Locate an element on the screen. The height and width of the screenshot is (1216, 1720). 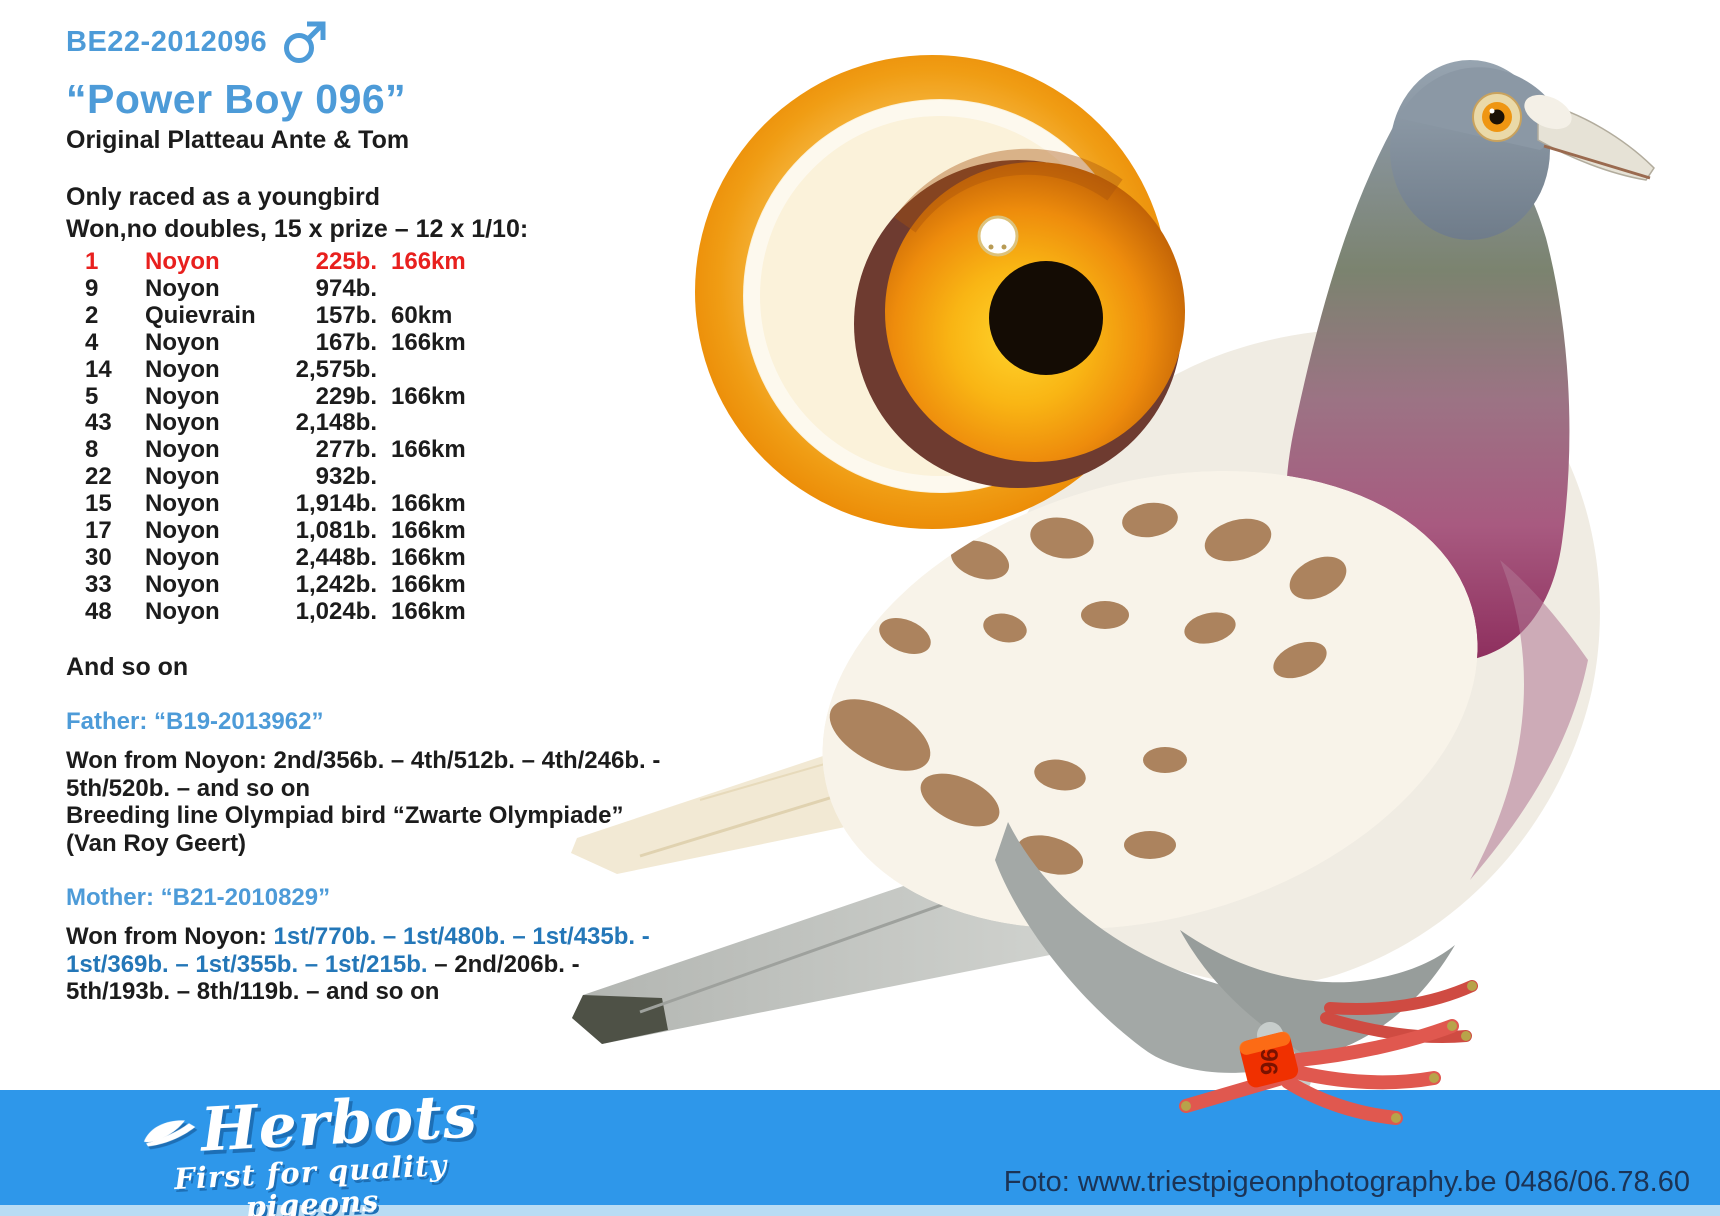
mother-heading: Mother: “B21-2010829” is located at coordinates (198, 897).